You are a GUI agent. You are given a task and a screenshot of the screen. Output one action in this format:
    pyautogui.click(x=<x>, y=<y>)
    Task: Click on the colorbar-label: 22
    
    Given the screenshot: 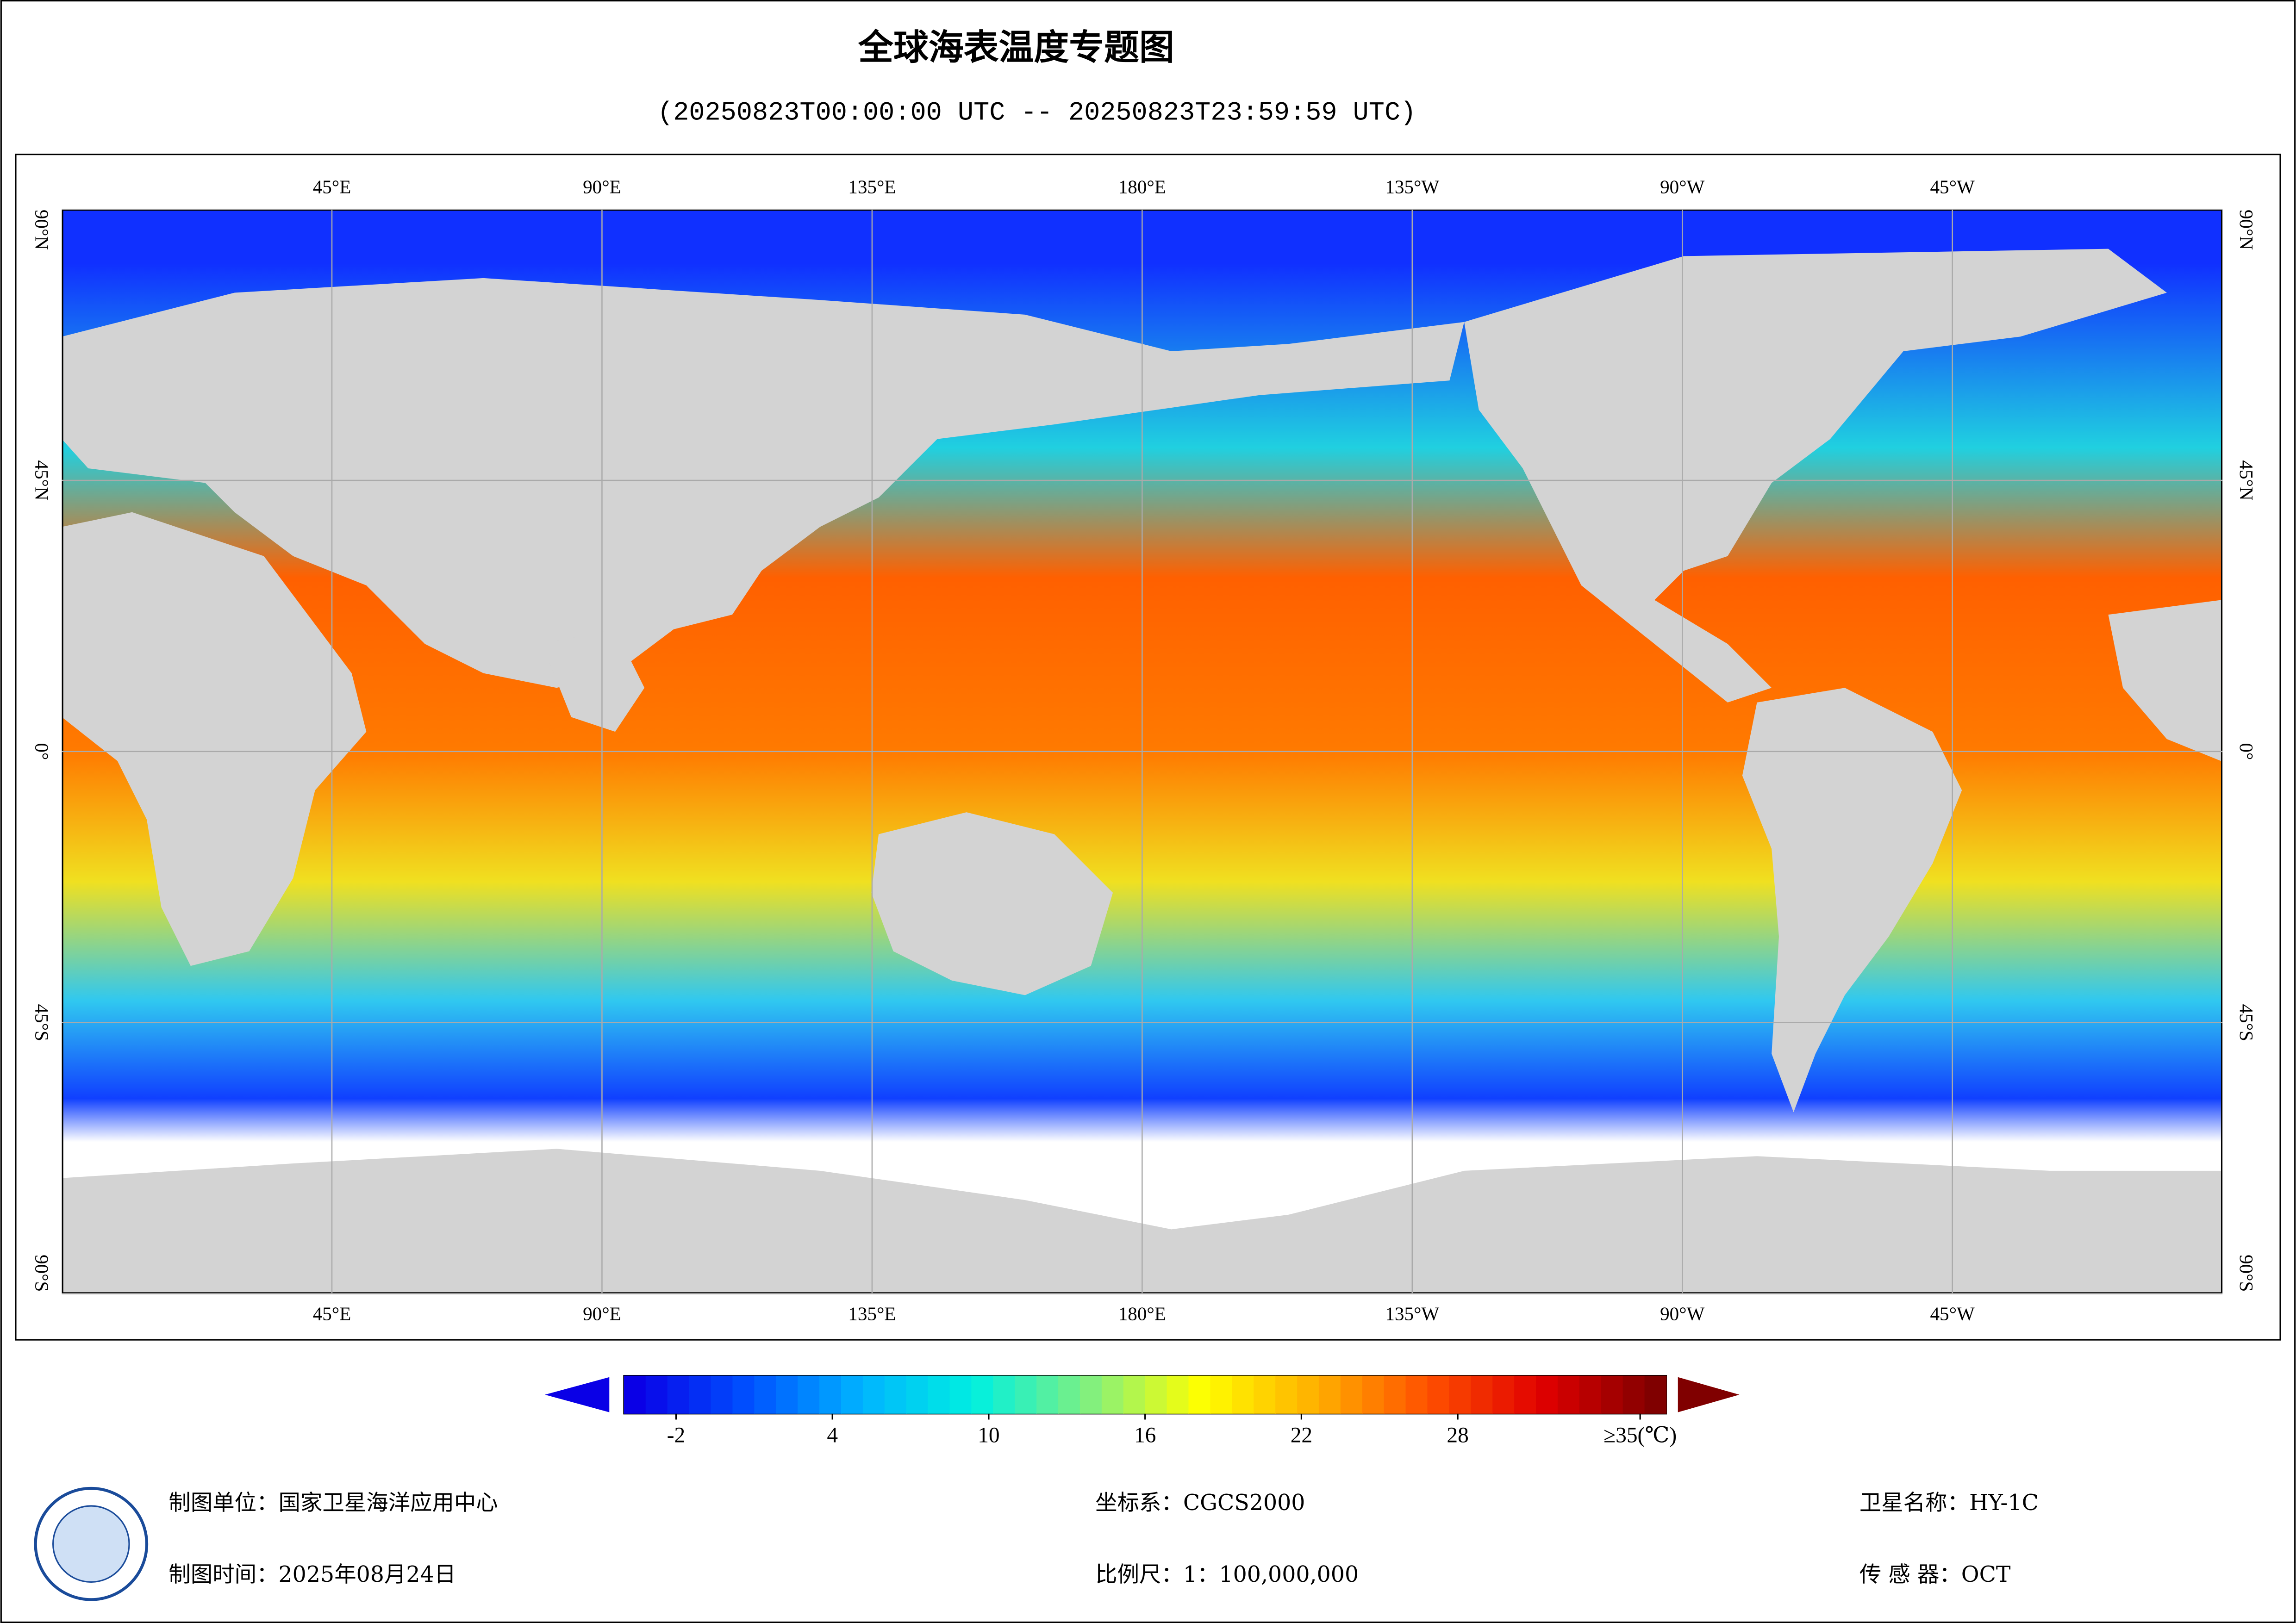 What is the action you would take?
    pyautogui.click(x=1301, y=1435)
    